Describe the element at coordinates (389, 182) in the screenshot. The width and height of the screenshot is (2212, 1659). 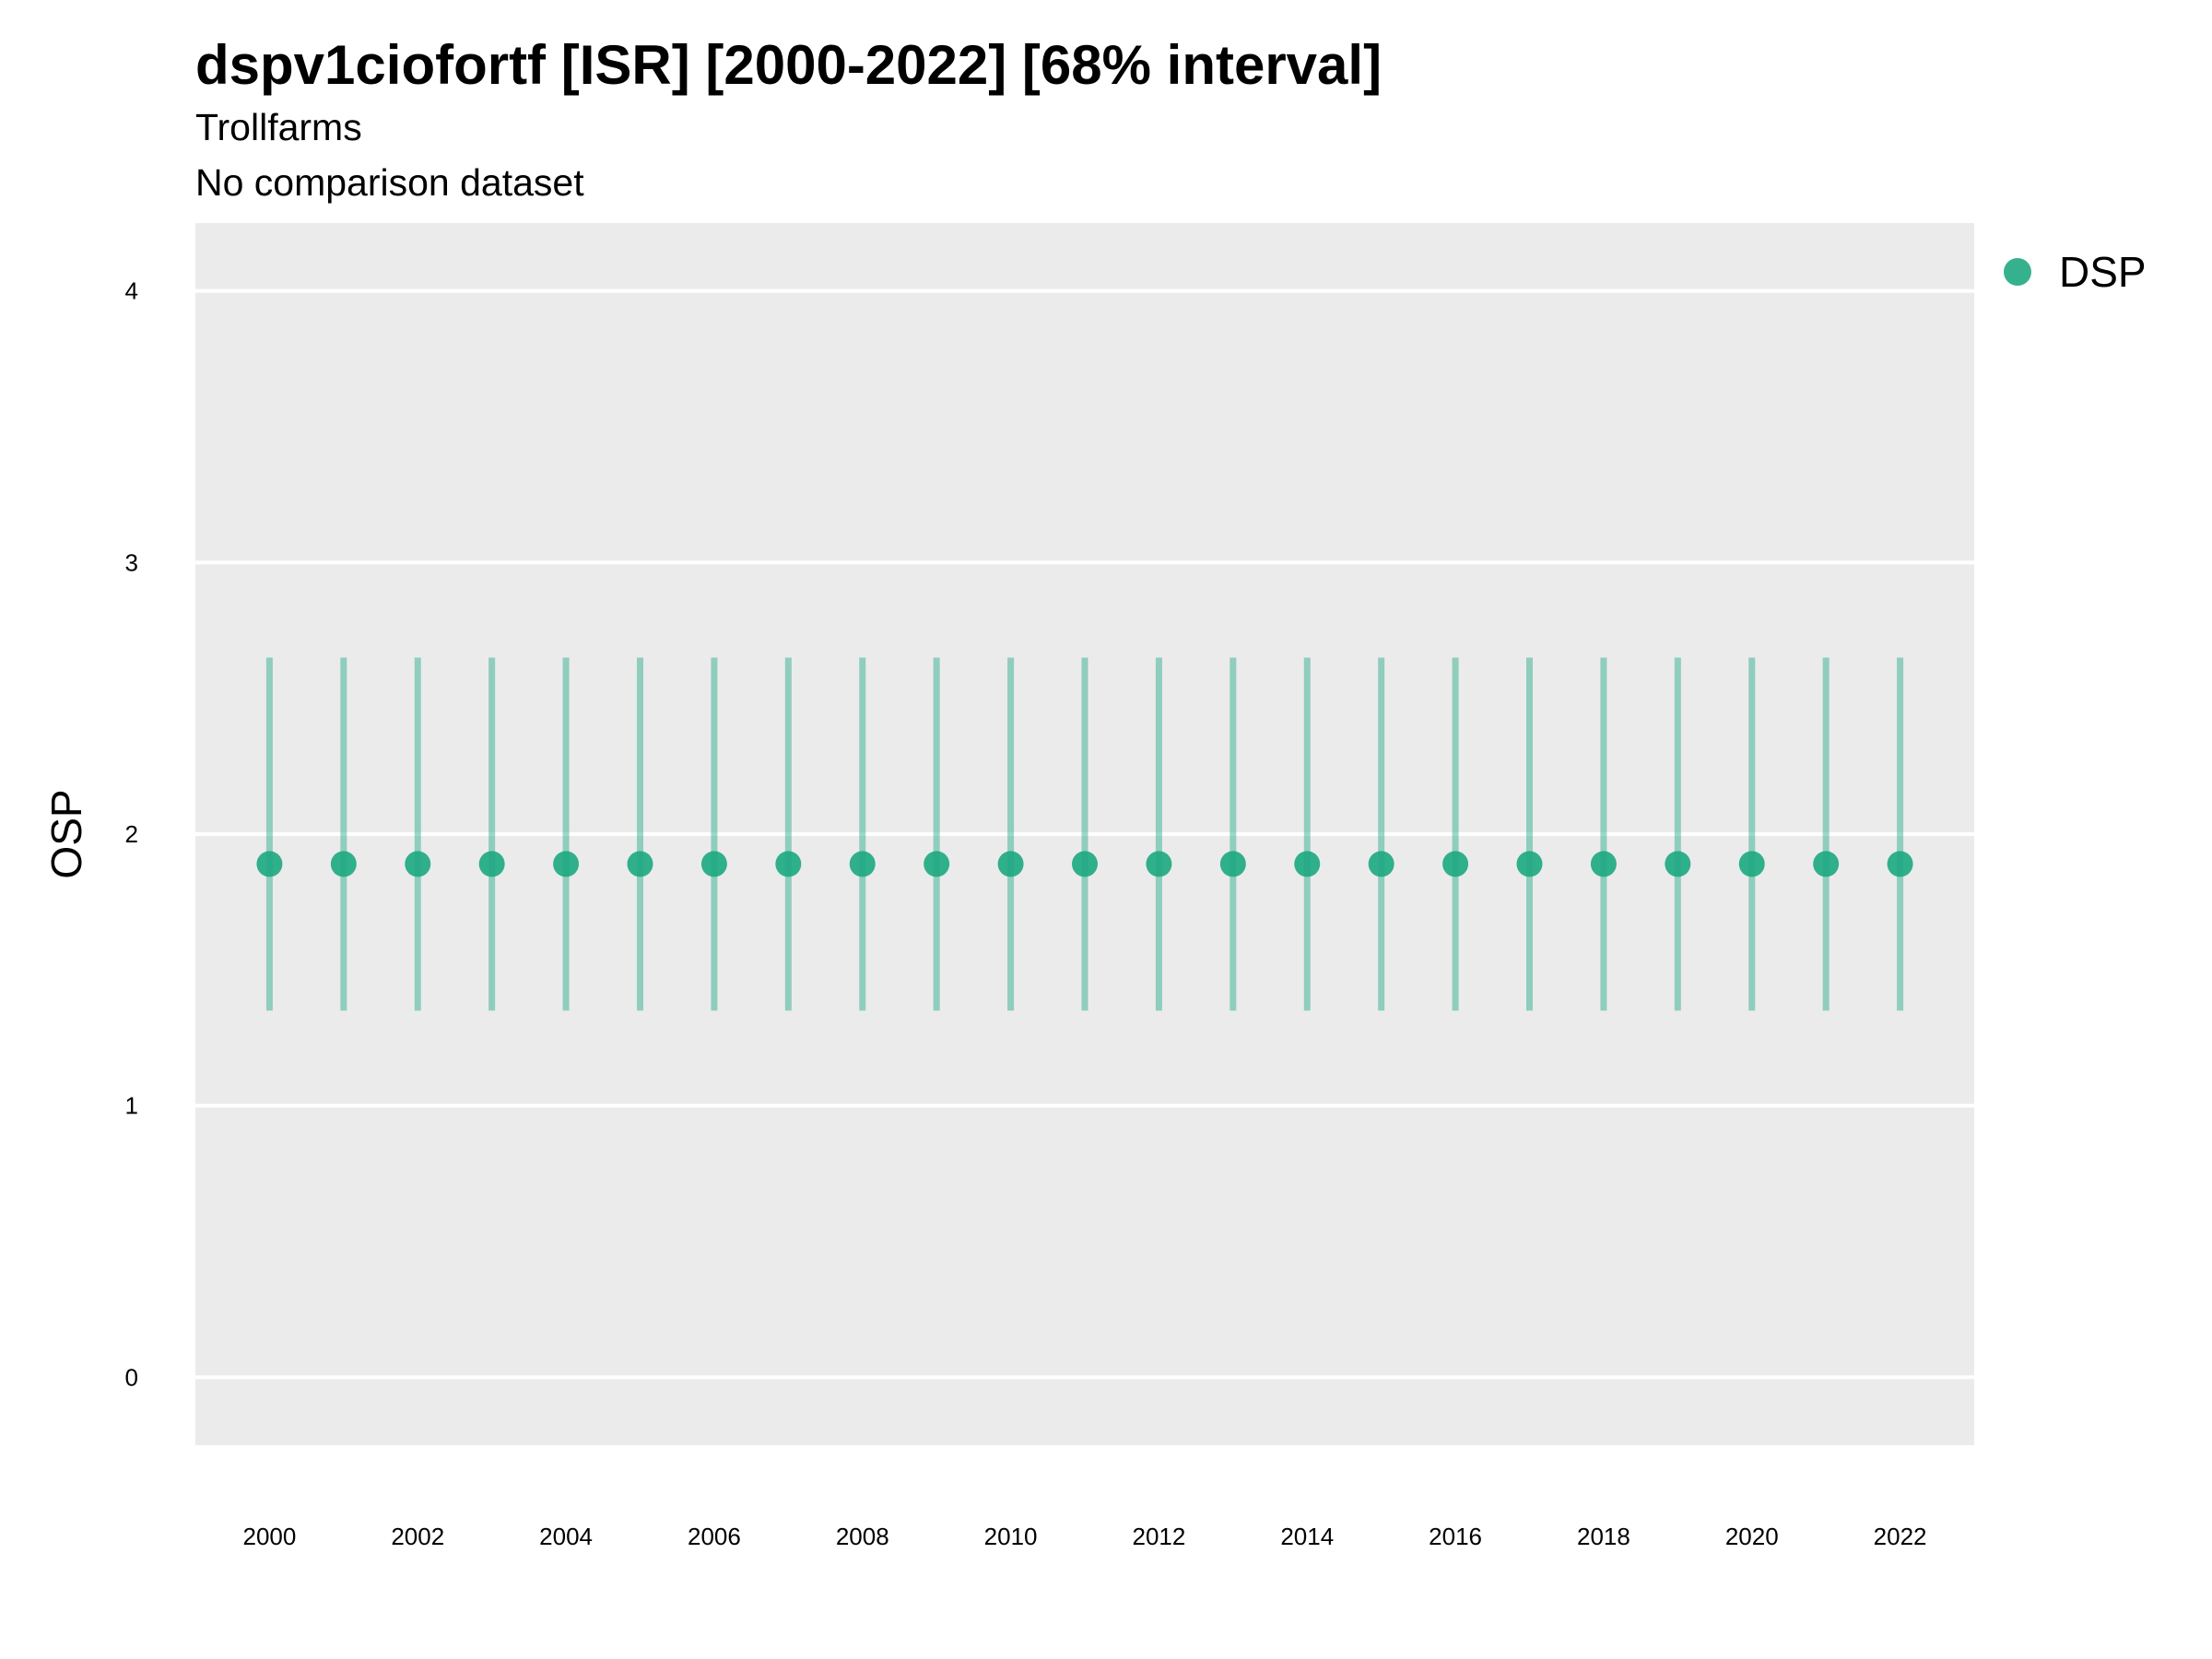
I see `chart-caption: No comparison dataset` at that location.